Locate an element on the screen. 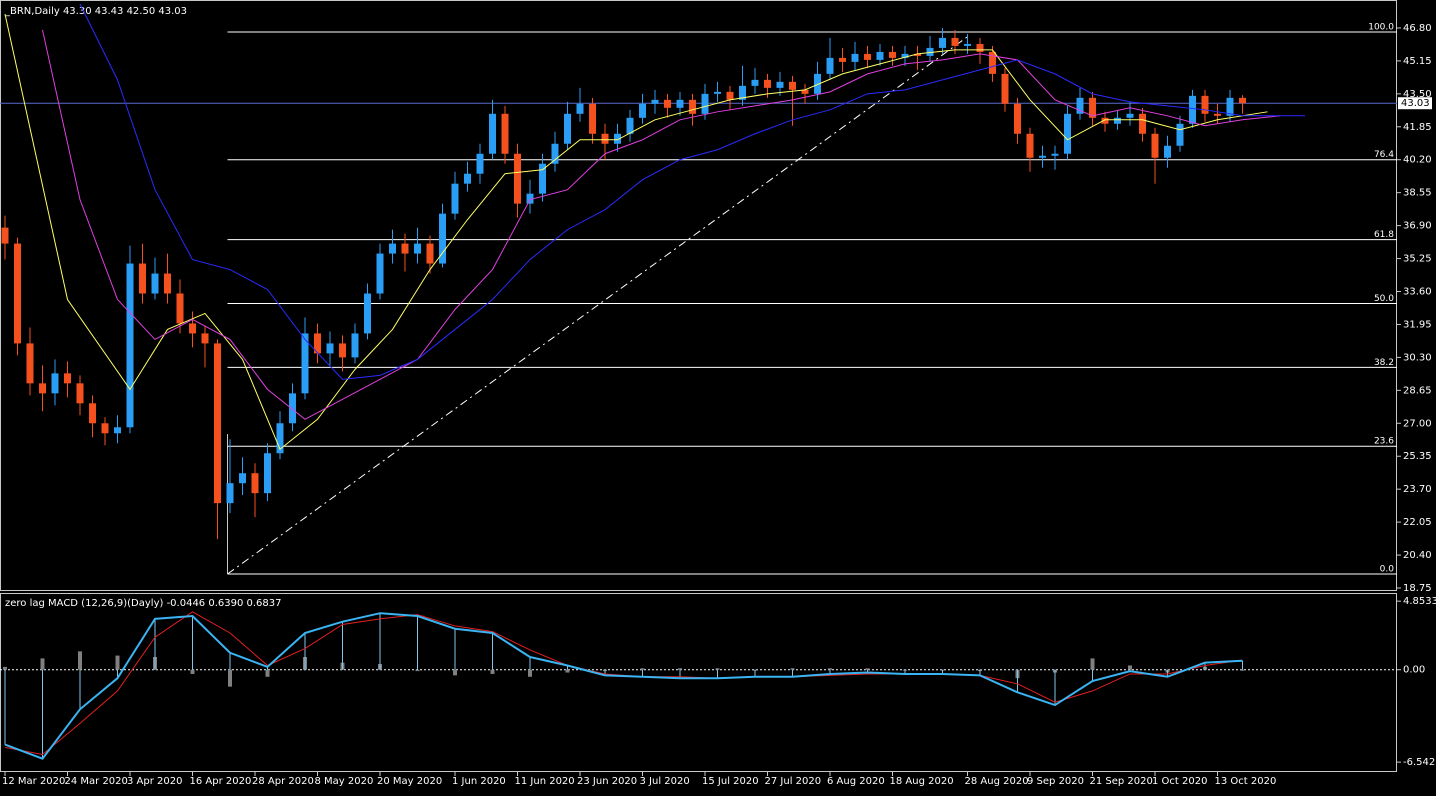  y-tick-label: 27.00 is located at coordinates (1417, 423).